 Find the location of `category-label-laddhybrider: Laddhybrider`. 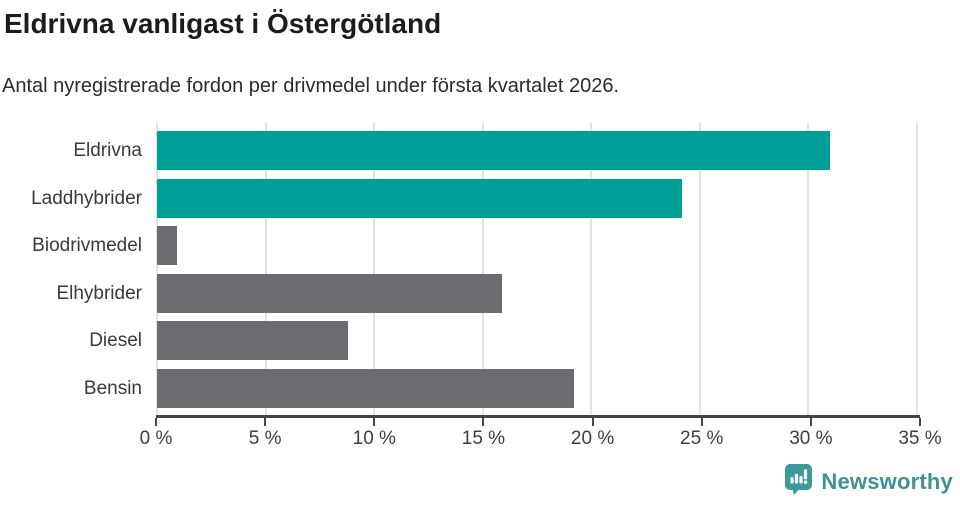

category-label-laddhybrider: Laddhybrider is located at coordinates (86, 198).